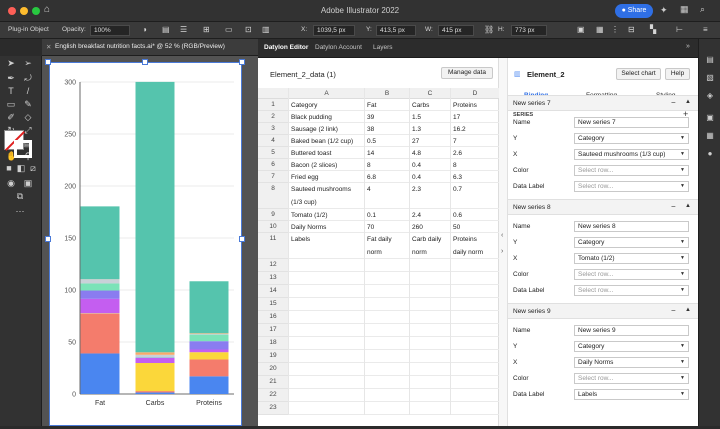  What do you see at coordinates (273, 165) in the screenshot?
I see `row-number: 6` at bounding box center [273, 165].